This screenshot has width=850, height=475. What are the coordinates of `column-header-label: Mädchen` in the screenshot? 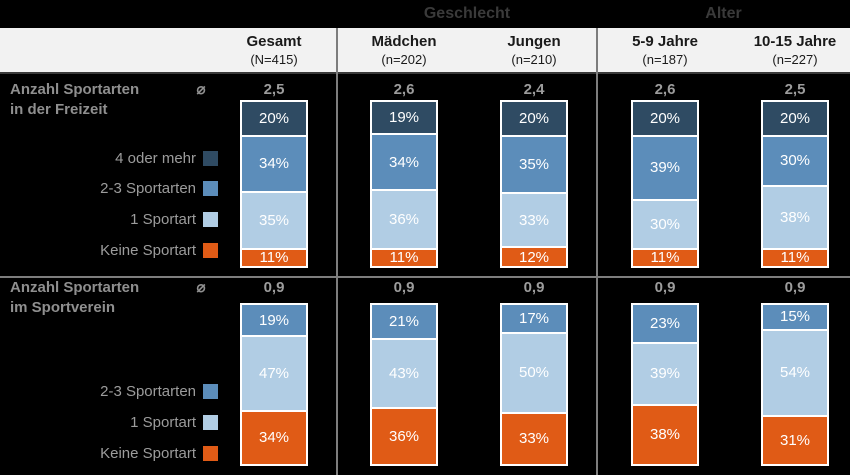 It's located at (404, 41).